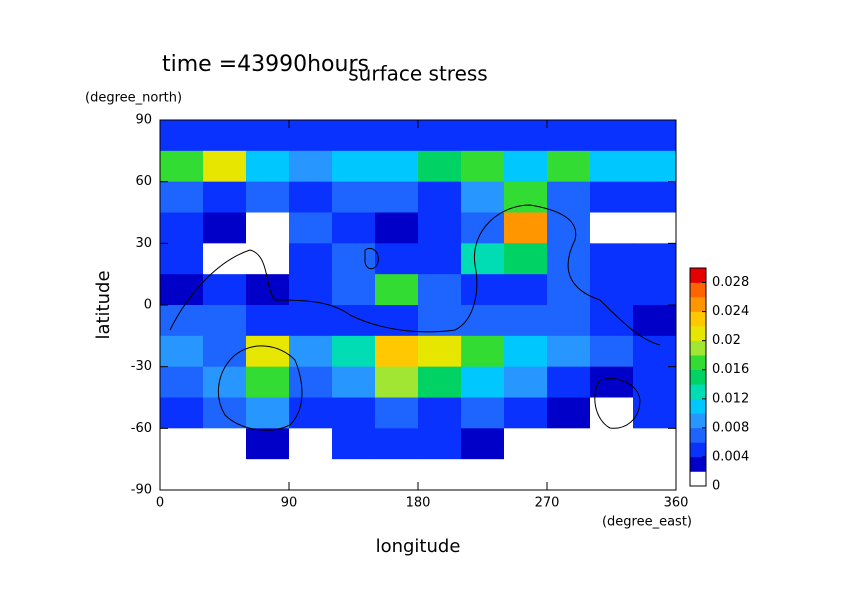 The width and height of the screenshot is (842, 595). I want to click on y-unit: (degree_north), so click(133, 98).